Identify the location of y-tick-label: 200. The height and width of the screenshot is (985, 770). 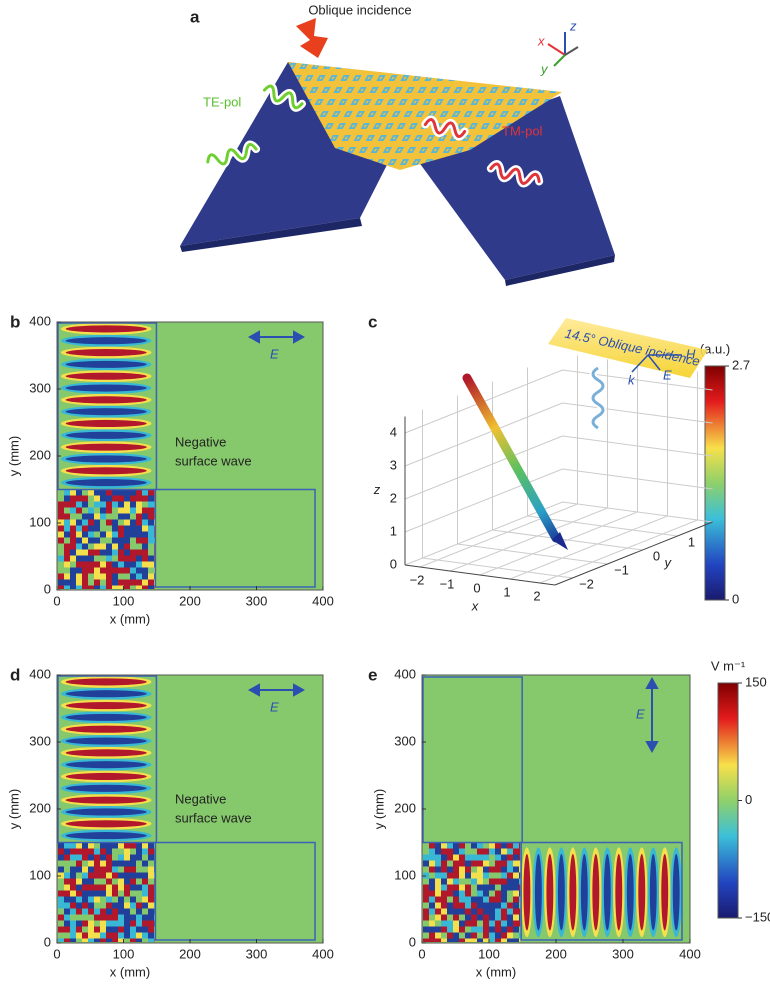
(40, 807).